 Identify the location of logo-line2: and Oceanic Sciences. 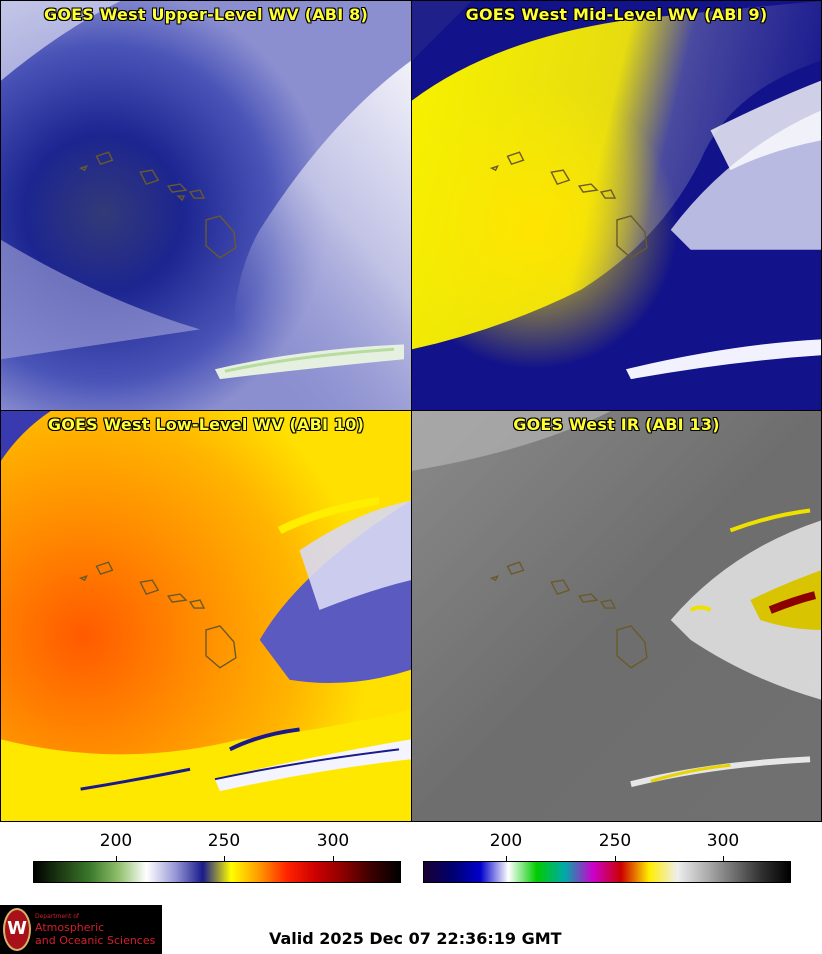
(95, 940).